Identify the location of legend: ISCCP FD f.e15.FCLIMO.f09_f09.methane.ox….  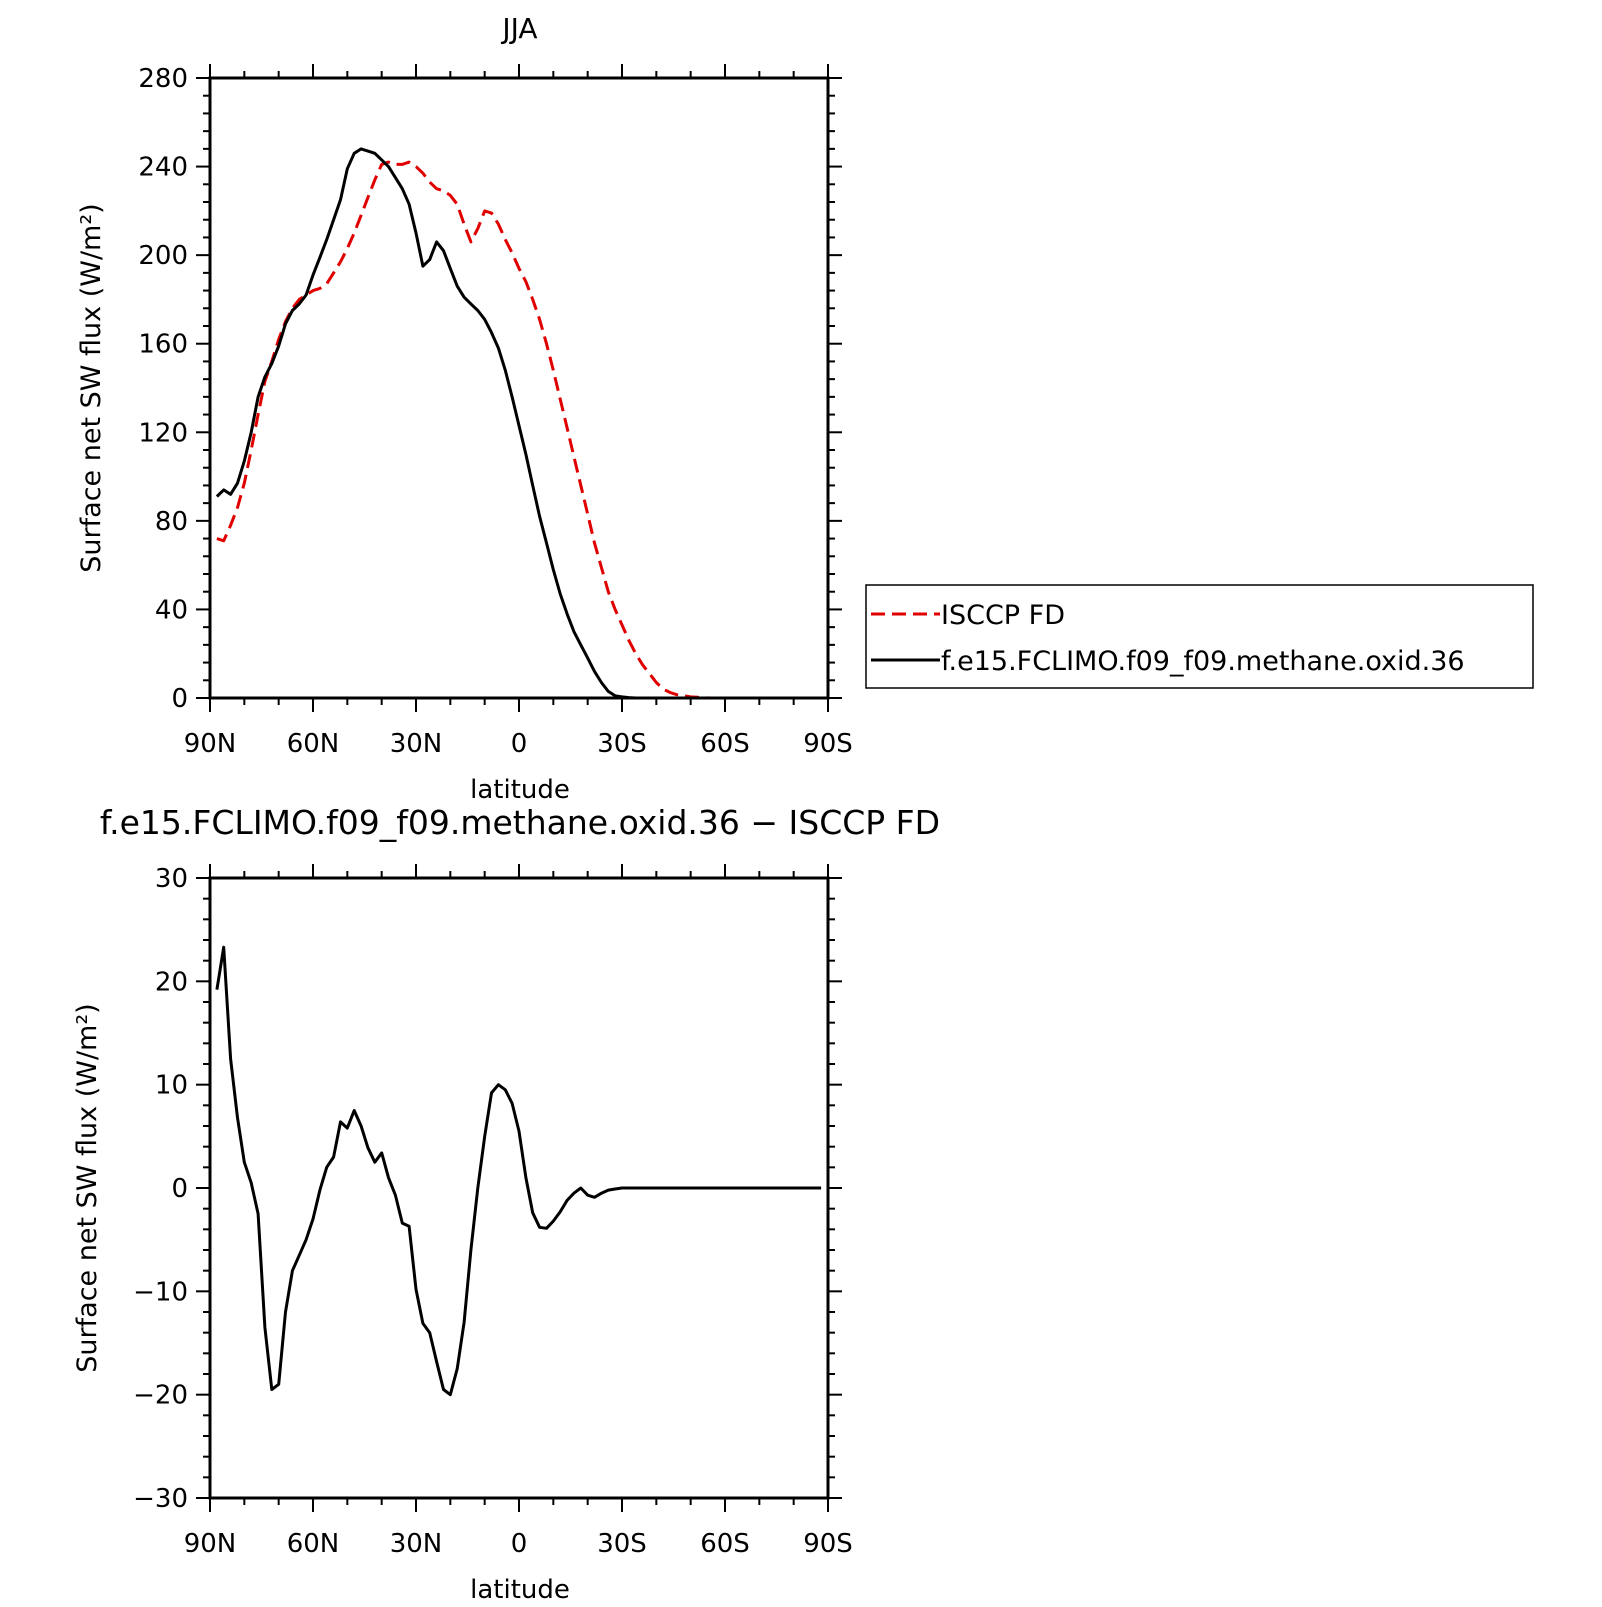
(1199, 636).